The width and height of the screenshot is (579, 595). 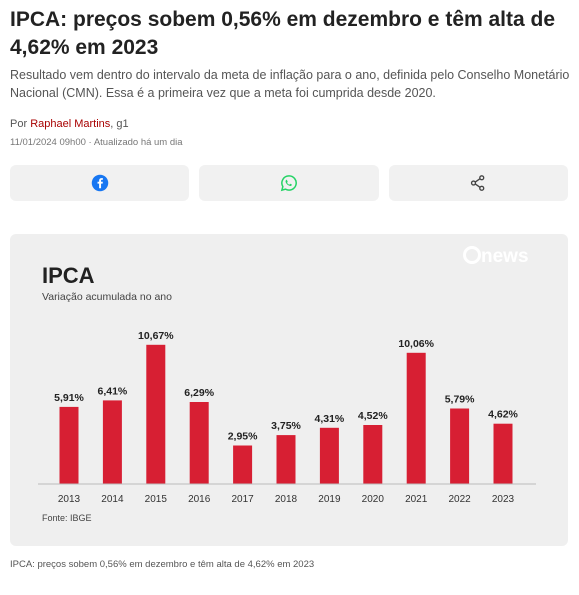 I want to click on x-tick-2023: 2023, so click(x=503, y=499).